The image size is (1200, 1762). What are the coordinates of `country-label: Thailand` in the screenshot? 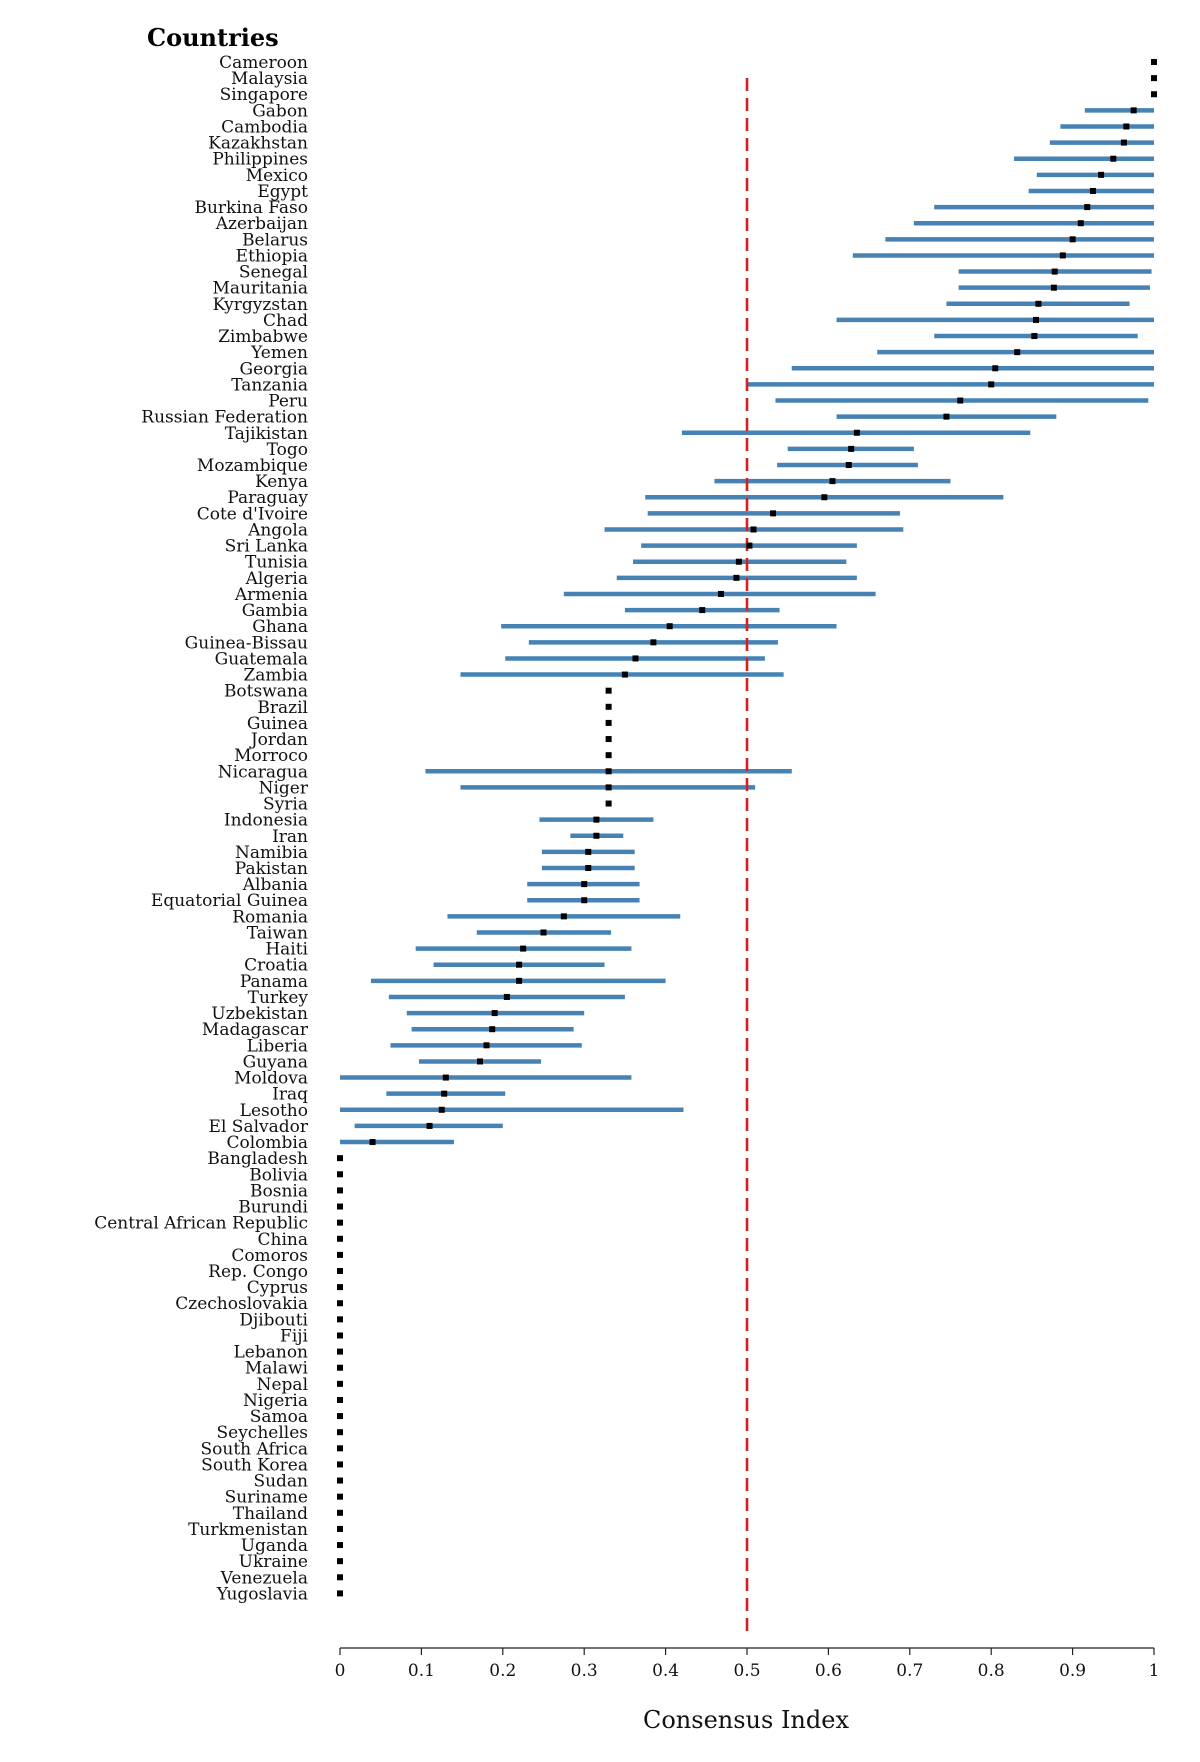 It's located at (270, 1514).